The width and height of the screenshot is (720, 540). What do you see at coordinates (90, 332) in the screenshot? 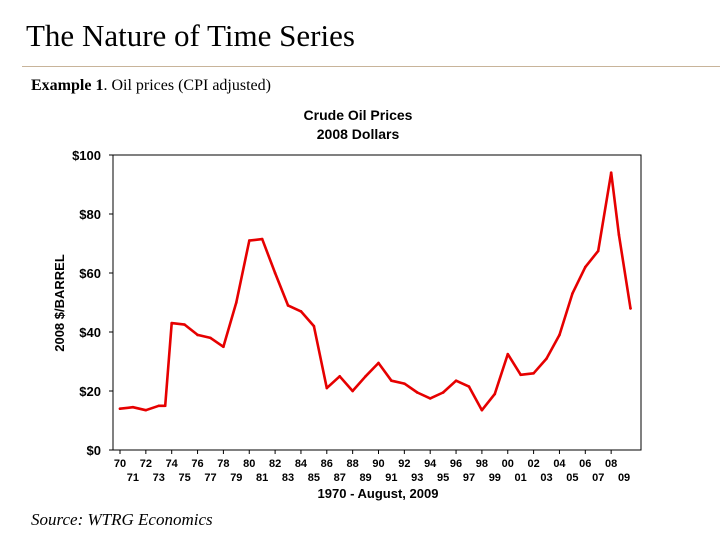
I see `y-tick-label: $40` at bounding box center [90, 332].